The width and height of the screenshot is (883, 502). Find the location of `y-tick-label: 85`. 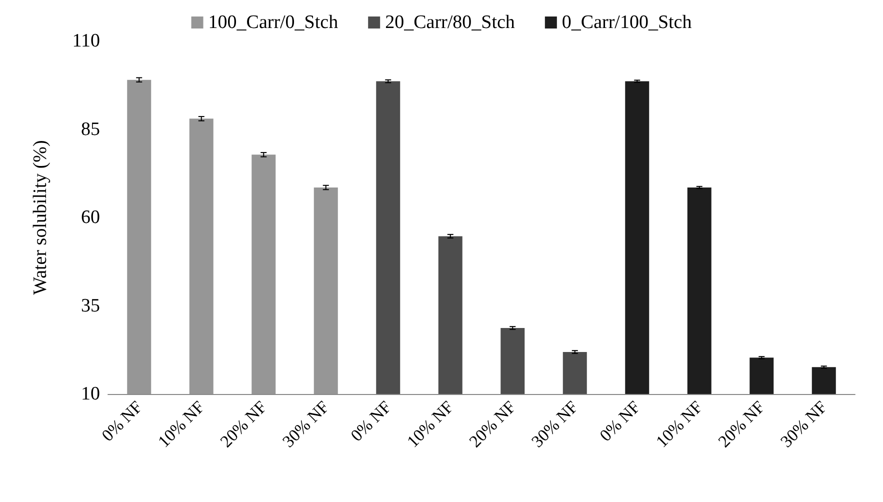

y-tick-label: 85 is located at coordinates (90, 129).